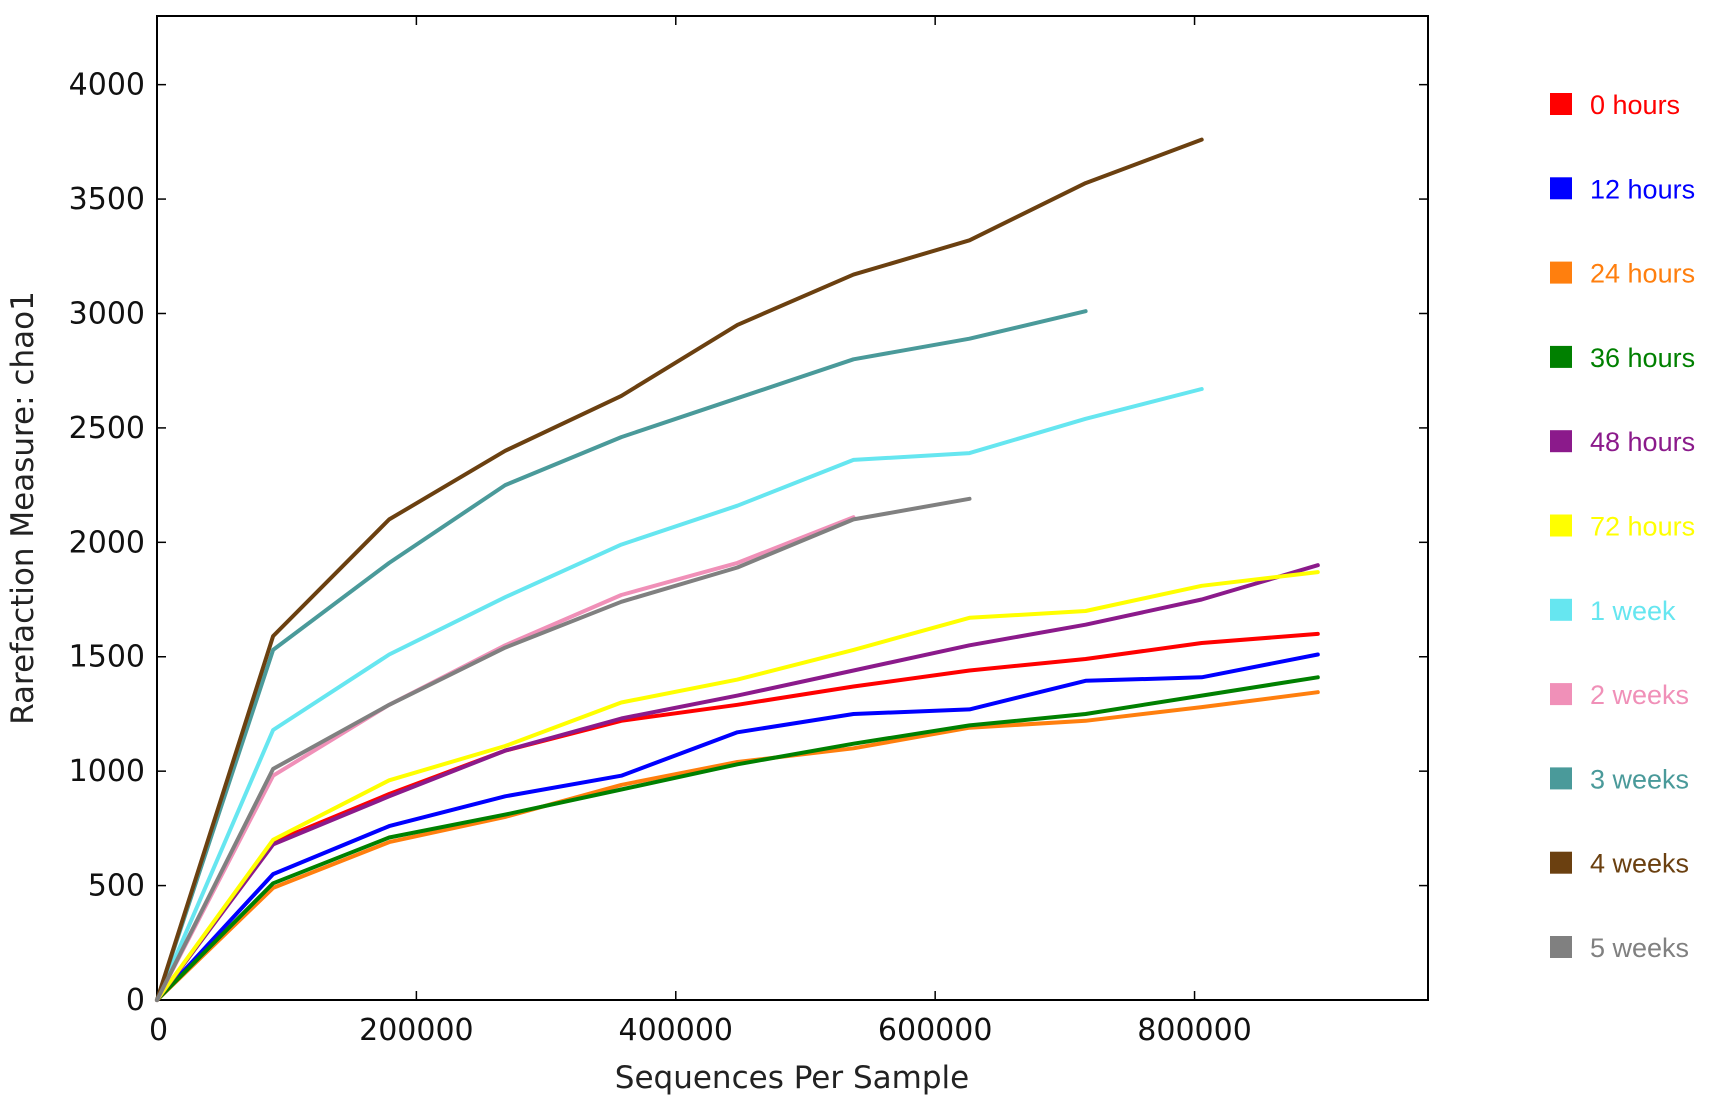 This screenshot has height=1104, width=1713. Describe the element at coordinates (1633, 611) in the screenshot. I see `legend-label: 1 week` at that location.